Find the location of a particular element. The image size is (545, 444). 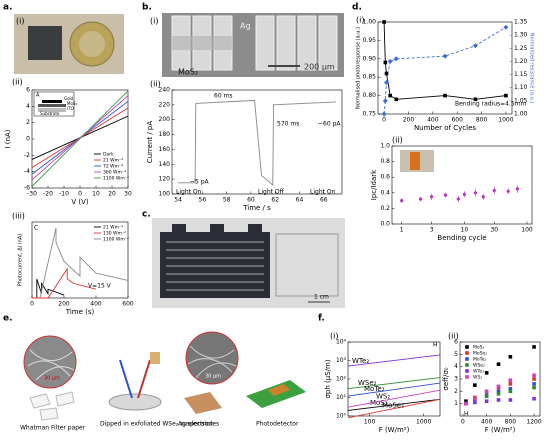

device is located at coordinates (415, 161).